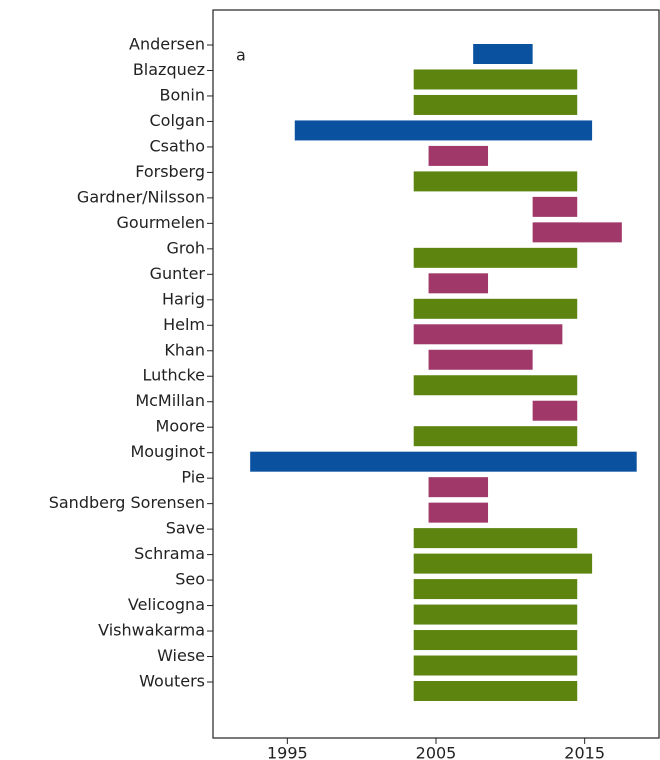  Describe the element at coordinates (584, 752) in the screenshot. I see `x-tick-label: 2015` at that location.